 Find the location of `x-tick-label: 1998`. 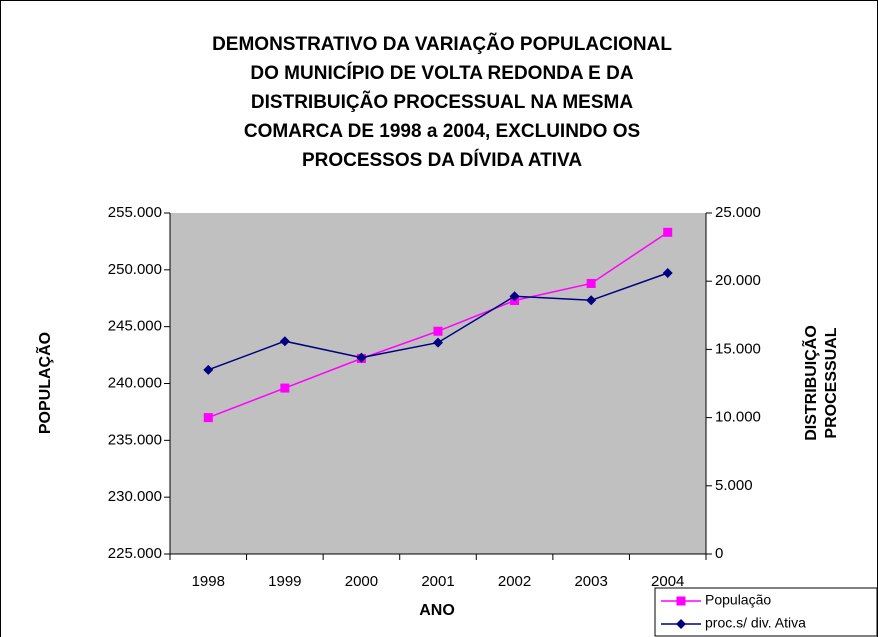

x-tick-label: 1998 is located at coordinates (208, 581).